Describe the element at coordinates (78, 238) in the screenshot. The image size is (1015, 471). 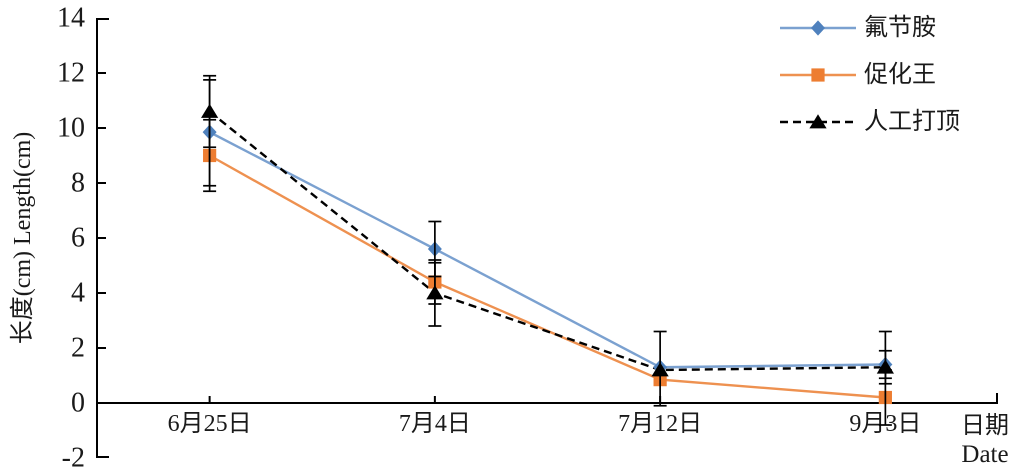
I see `y-tick-label: 6` at that location.